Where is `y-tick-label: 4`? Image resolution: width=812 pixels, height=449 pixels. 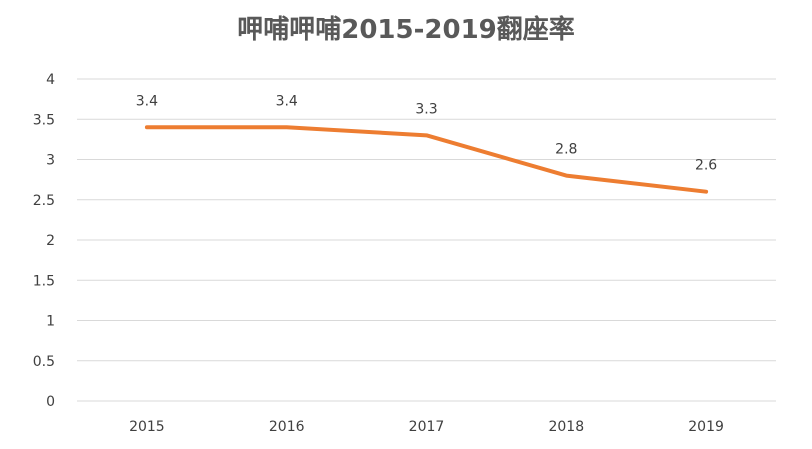
y-tick-label: 4 is located at coordinates (50, 80).